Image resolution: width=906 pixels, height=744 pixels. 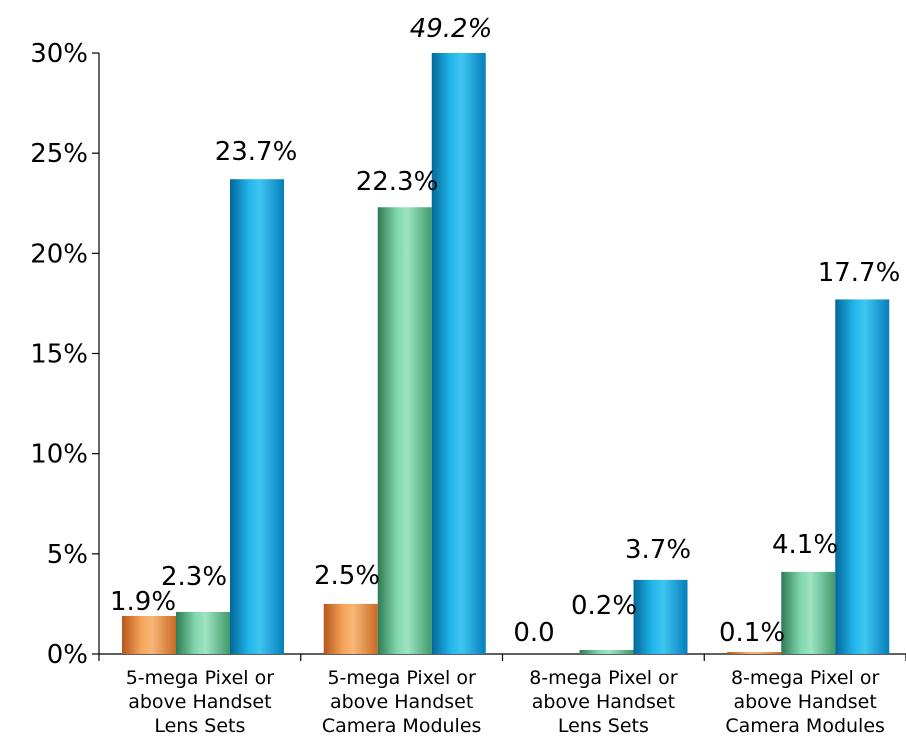 I want to click on data-label: 49.2%, so click(x=451, y=29).